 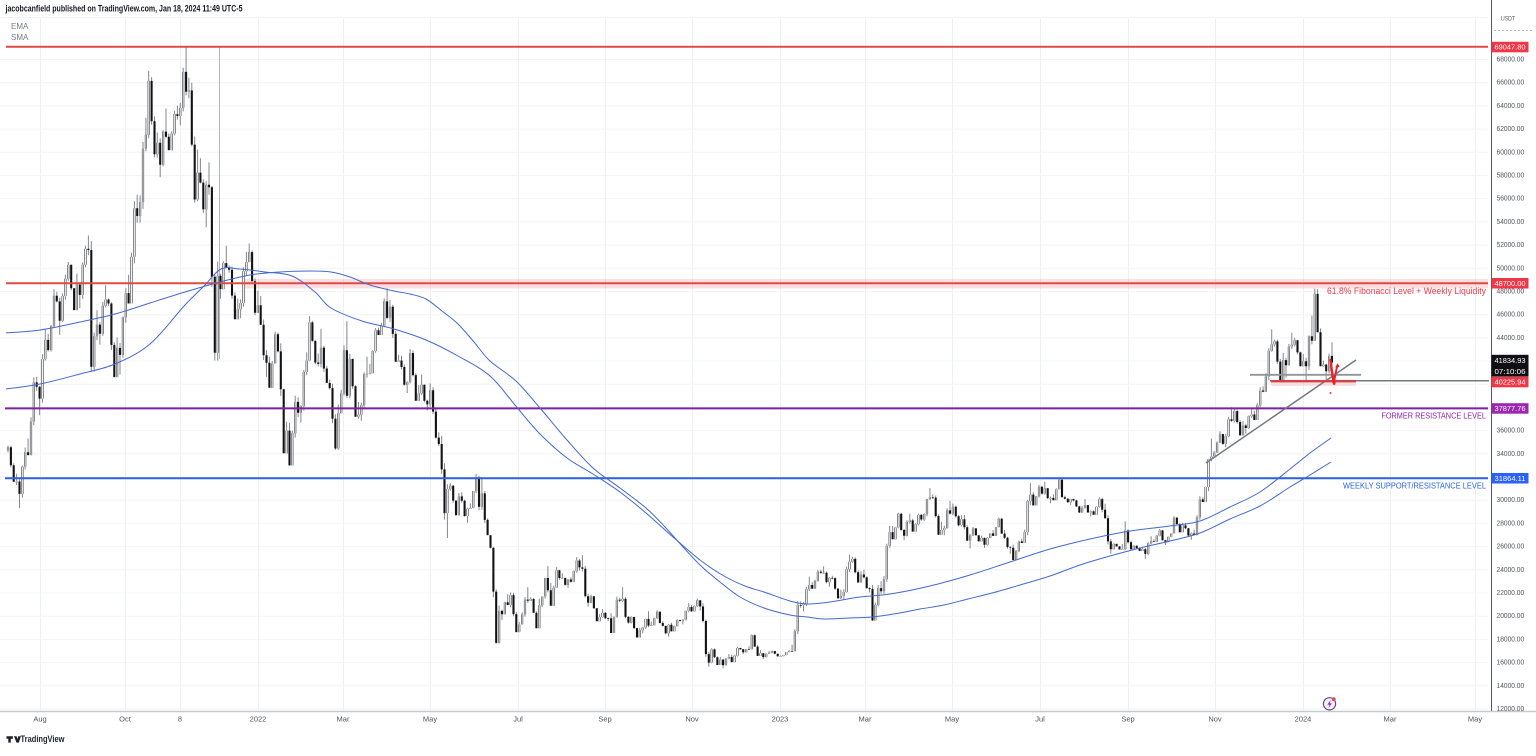 I want to click on svg-text: 18000.00, so click(x=1511, y=639).